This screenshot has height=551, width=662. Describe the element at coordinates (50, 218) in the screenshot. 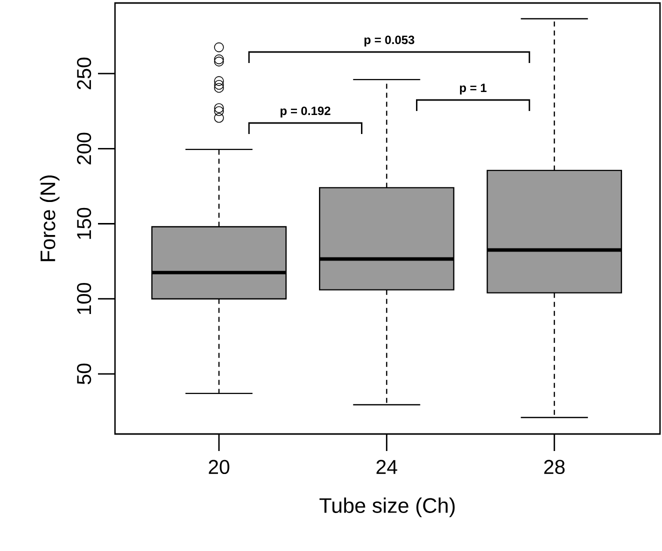

I see `y-axis-title: Force (N)` at that location.